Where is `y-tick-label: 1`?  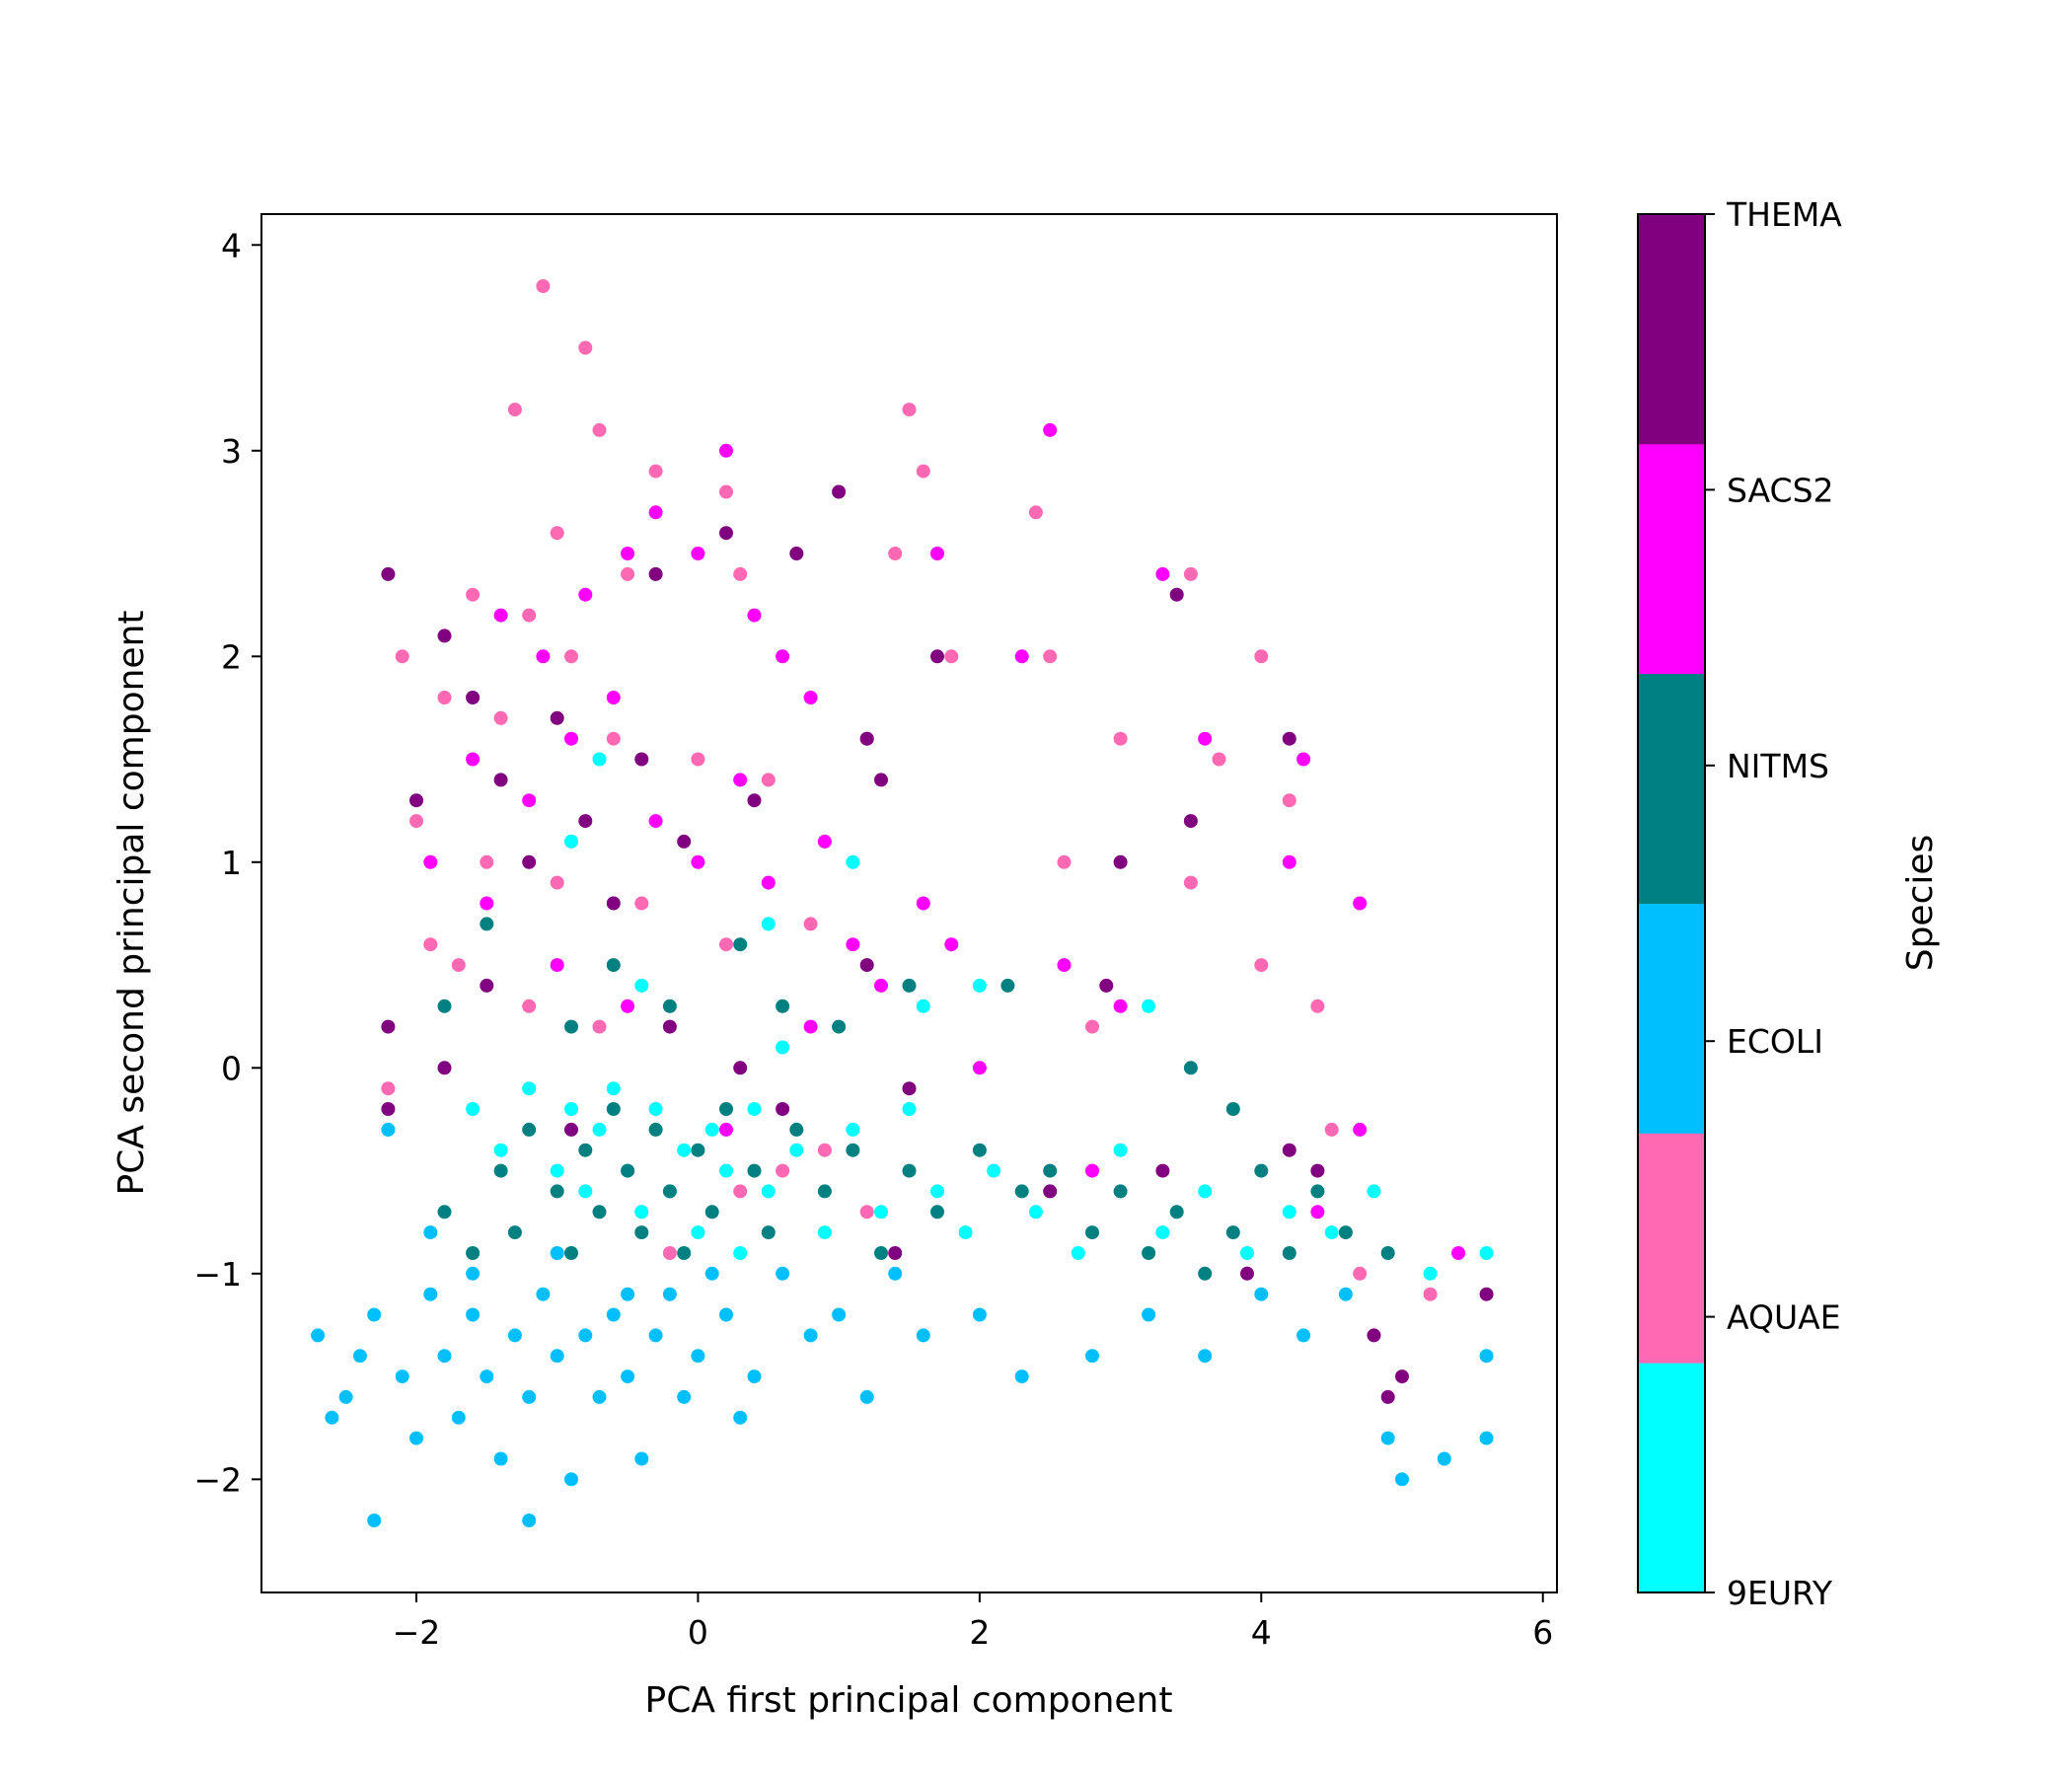
y-tick-label: 1 is located at coordinates (231, 863).